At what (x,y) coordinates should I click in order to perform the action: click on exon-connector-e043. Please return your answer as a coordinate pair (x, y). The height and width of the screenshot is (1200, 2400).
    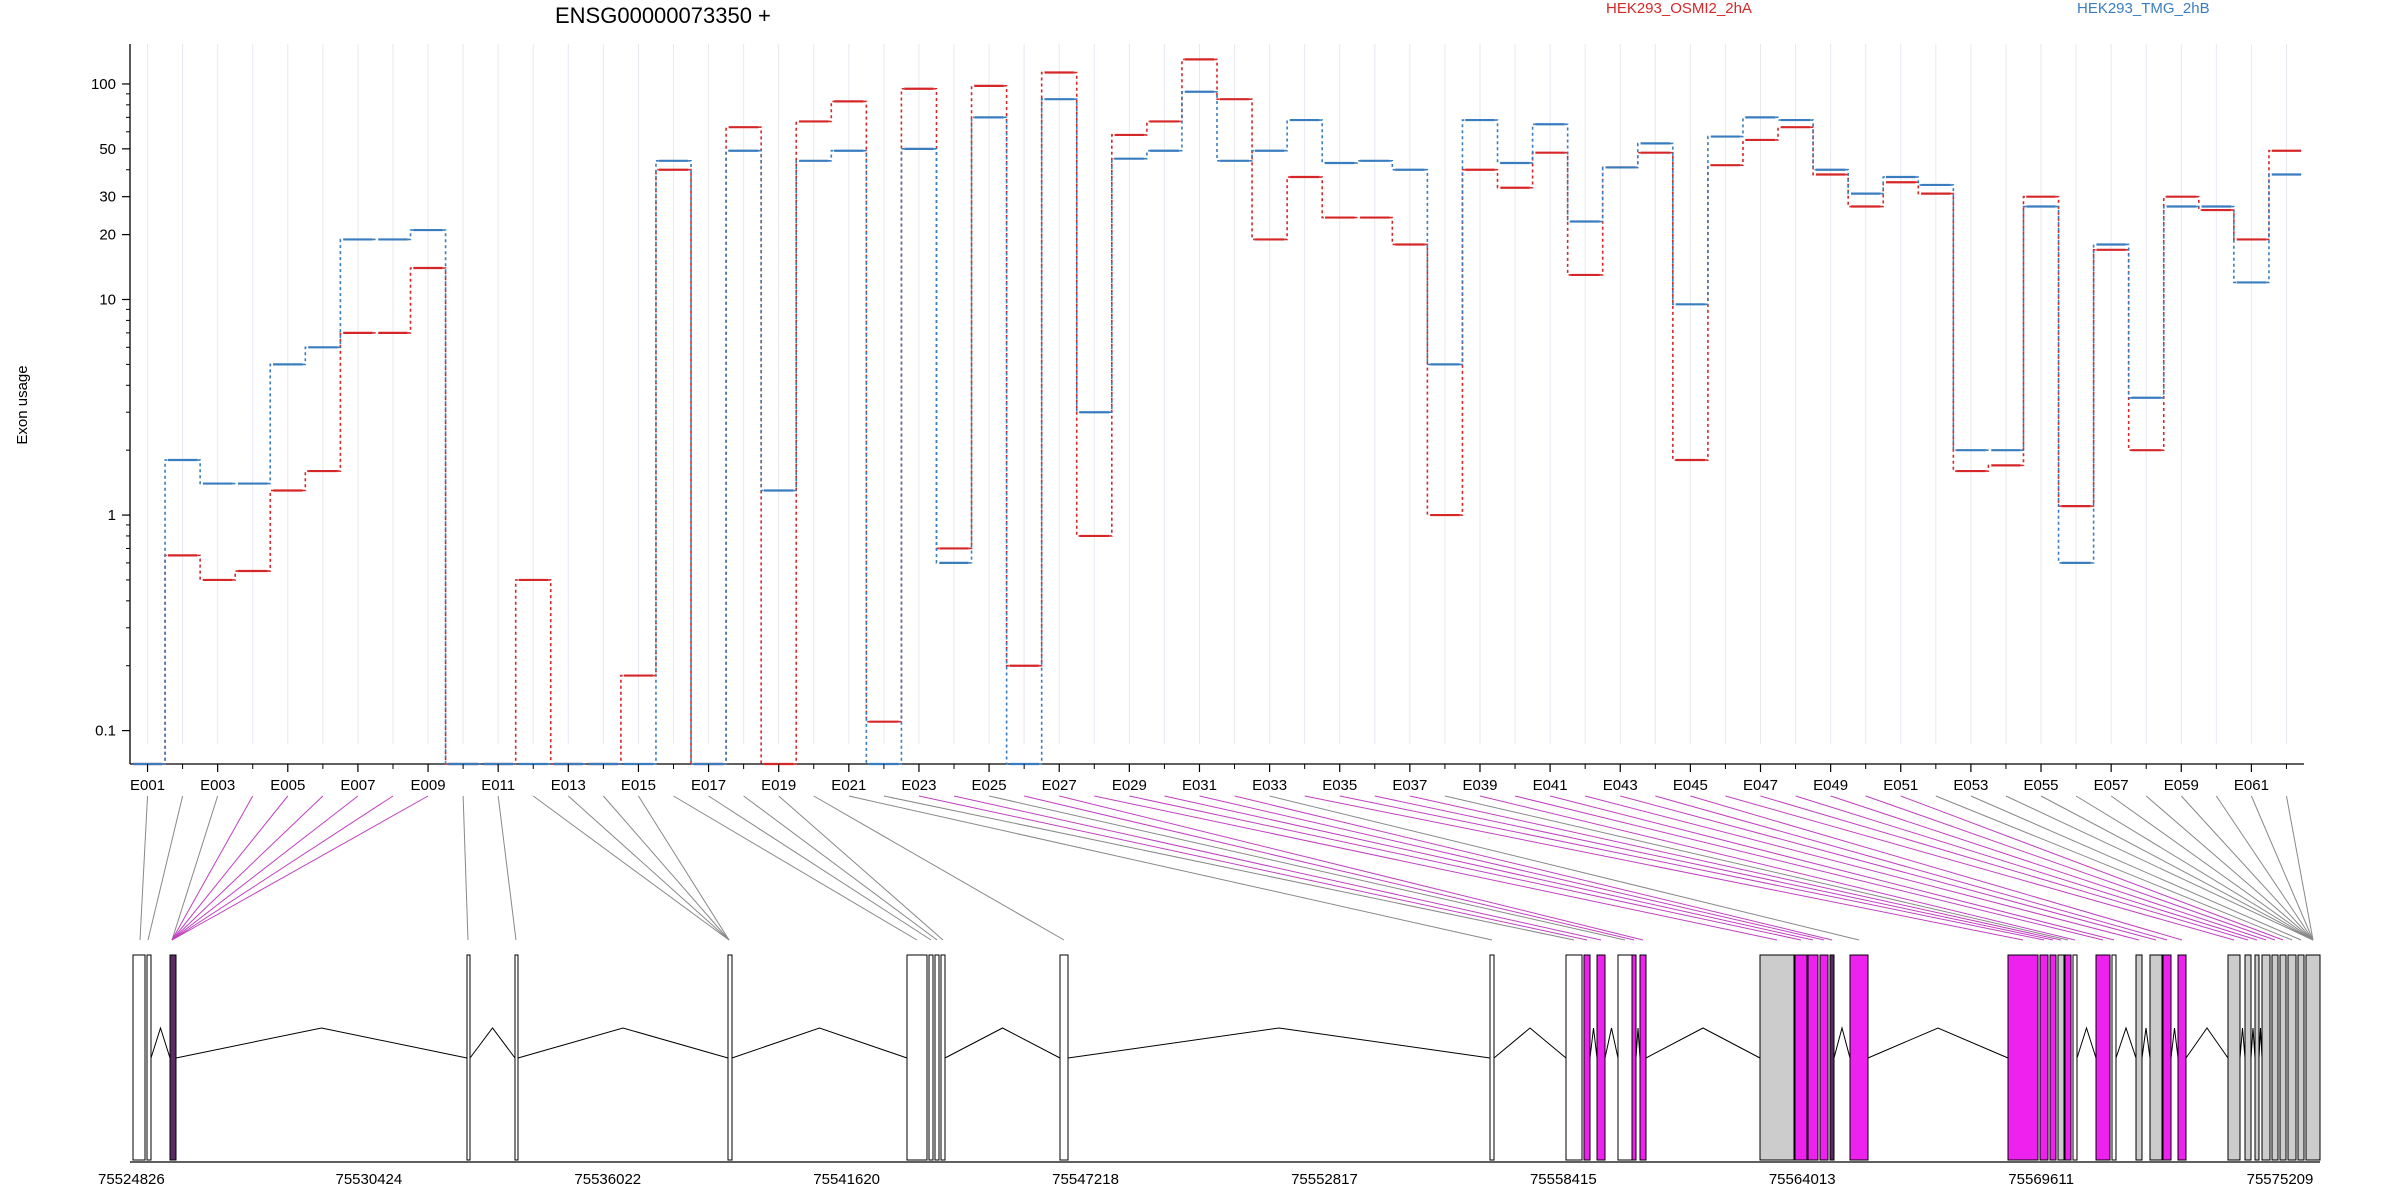
    Looking at the image, I should click on (1888, 868).